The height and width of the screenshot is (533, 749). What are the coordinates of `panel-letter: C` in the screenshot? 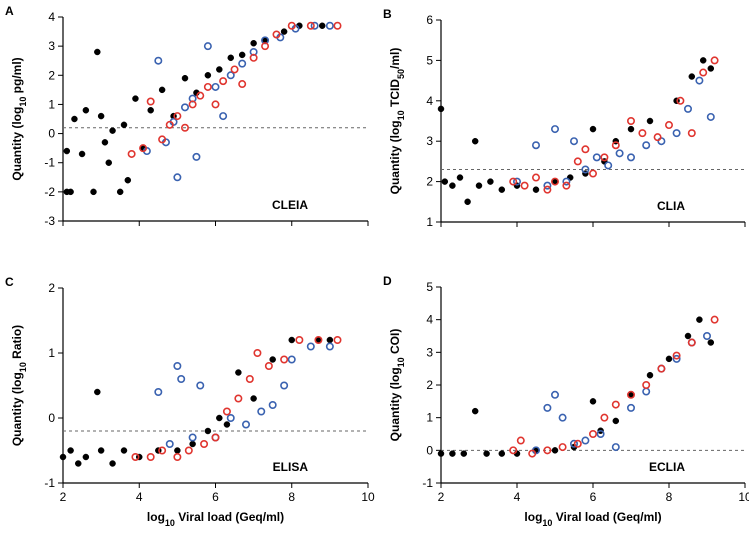 It's located at (9, 282).